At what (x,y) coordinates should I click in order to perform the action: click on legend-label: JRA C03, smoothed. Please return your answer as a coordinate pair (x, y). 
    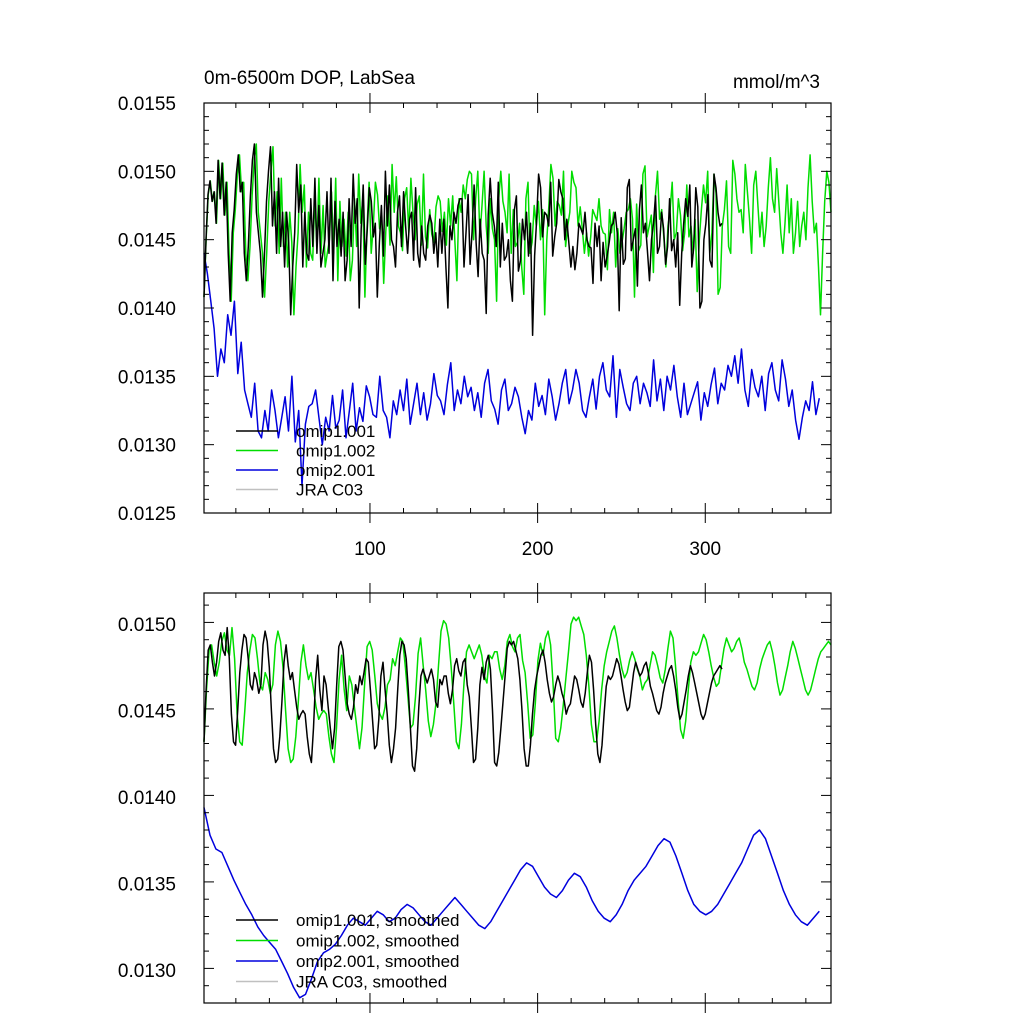
    Looking at the image, I should click on (371, 982).